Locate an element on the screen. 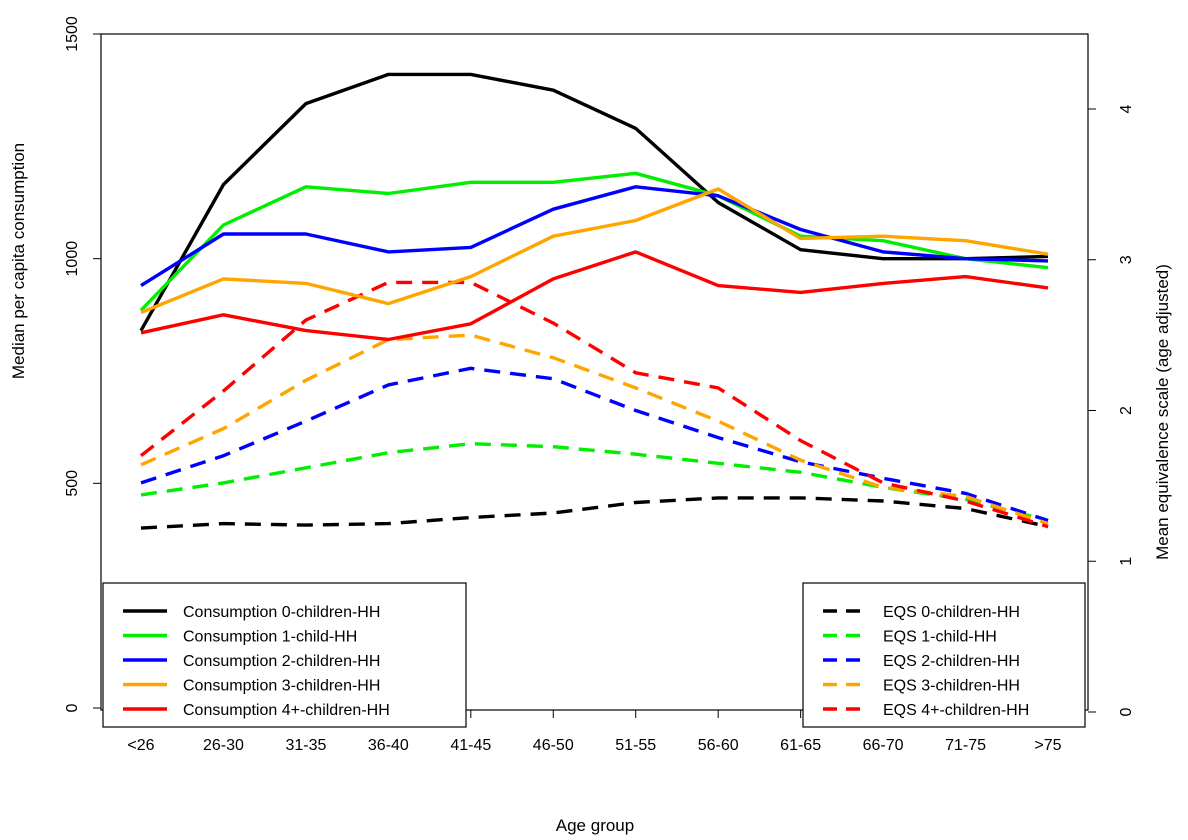 Image resolution: width=1188 pixels, height=840 pixels. x-tick-label: 31-35 is located at coordinates (305, 745).